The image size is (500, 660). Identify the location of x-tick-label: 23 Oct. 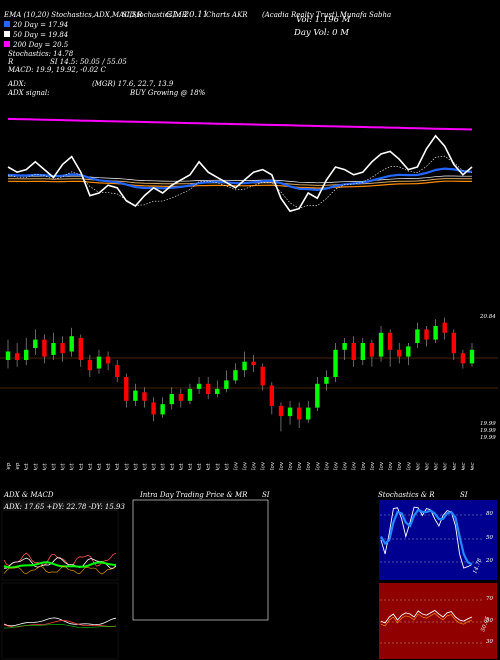
(173, 466).